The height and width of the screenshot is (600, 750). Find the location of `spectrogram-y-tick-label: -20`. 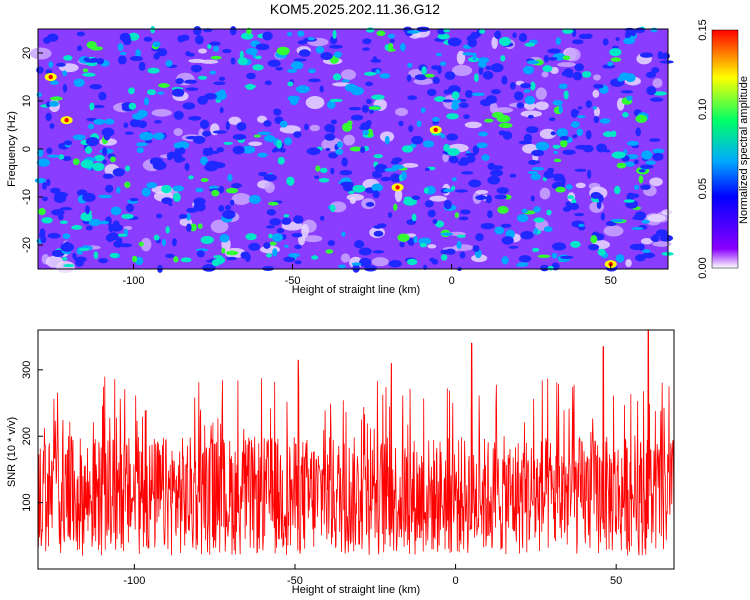

spectrogram-y-tick-label: -20 is located at coordinates (27, 245).